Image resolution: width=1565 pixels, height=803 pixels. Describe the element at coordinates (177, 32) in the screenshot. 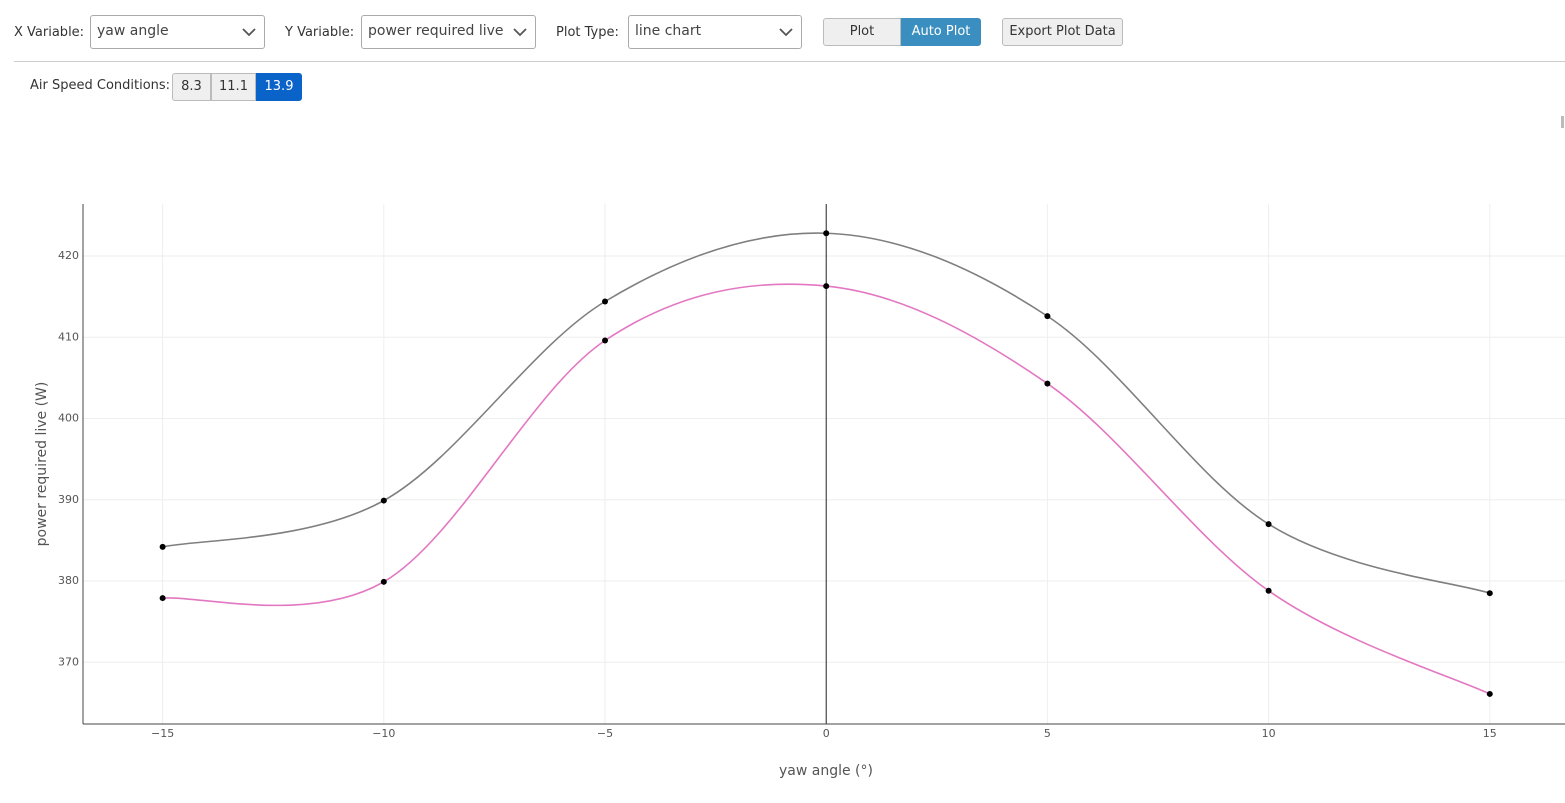

I see `x-variable-select: yaw angle` at that location.